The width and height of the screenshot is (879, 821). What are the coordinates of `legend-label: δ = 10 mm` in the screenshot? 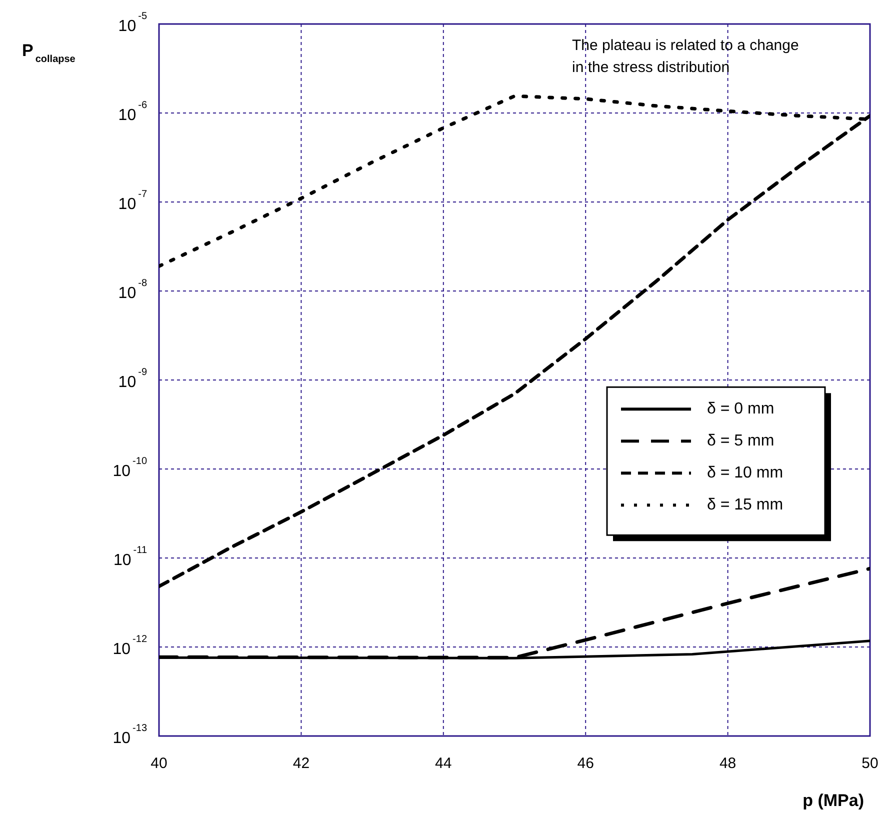 It's located at (745, 473).